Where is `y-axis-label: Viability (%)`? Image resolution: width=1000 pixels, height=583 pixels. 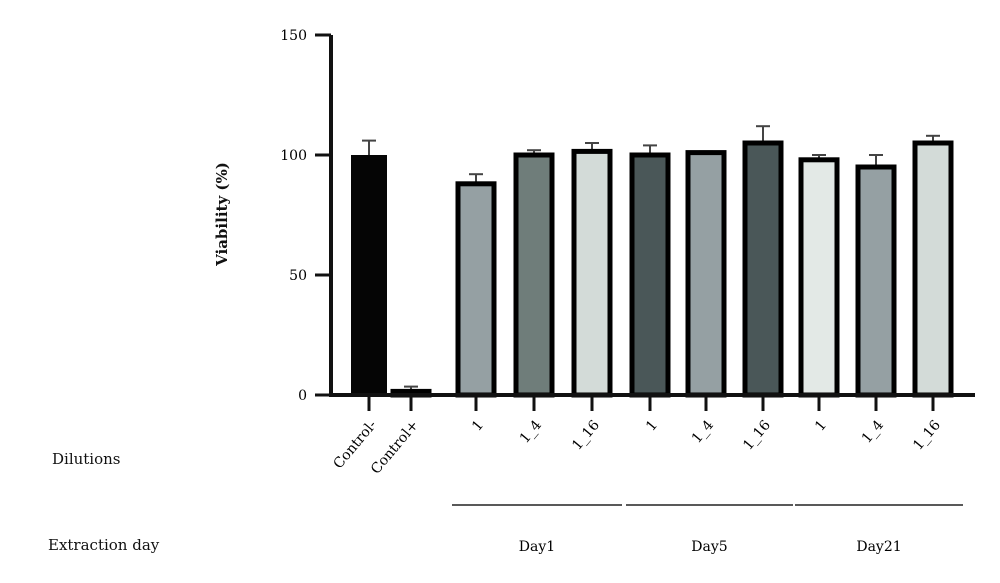 y-axis-label: Viability (%) is located at coordinates (222, 214).